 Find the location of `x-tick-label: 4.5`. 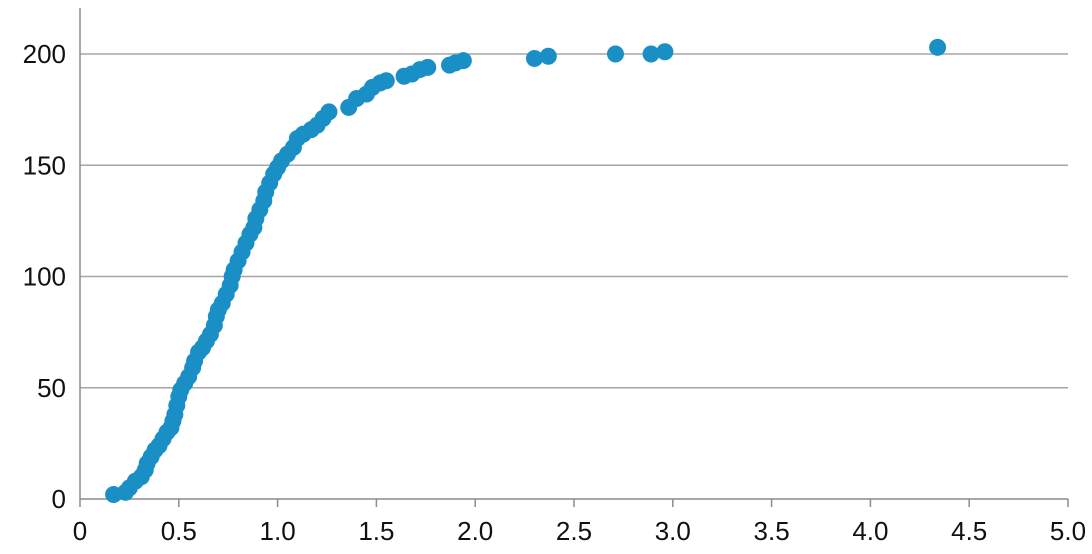

x-tick-label: 4.5 is located at coordinates (969, 531).